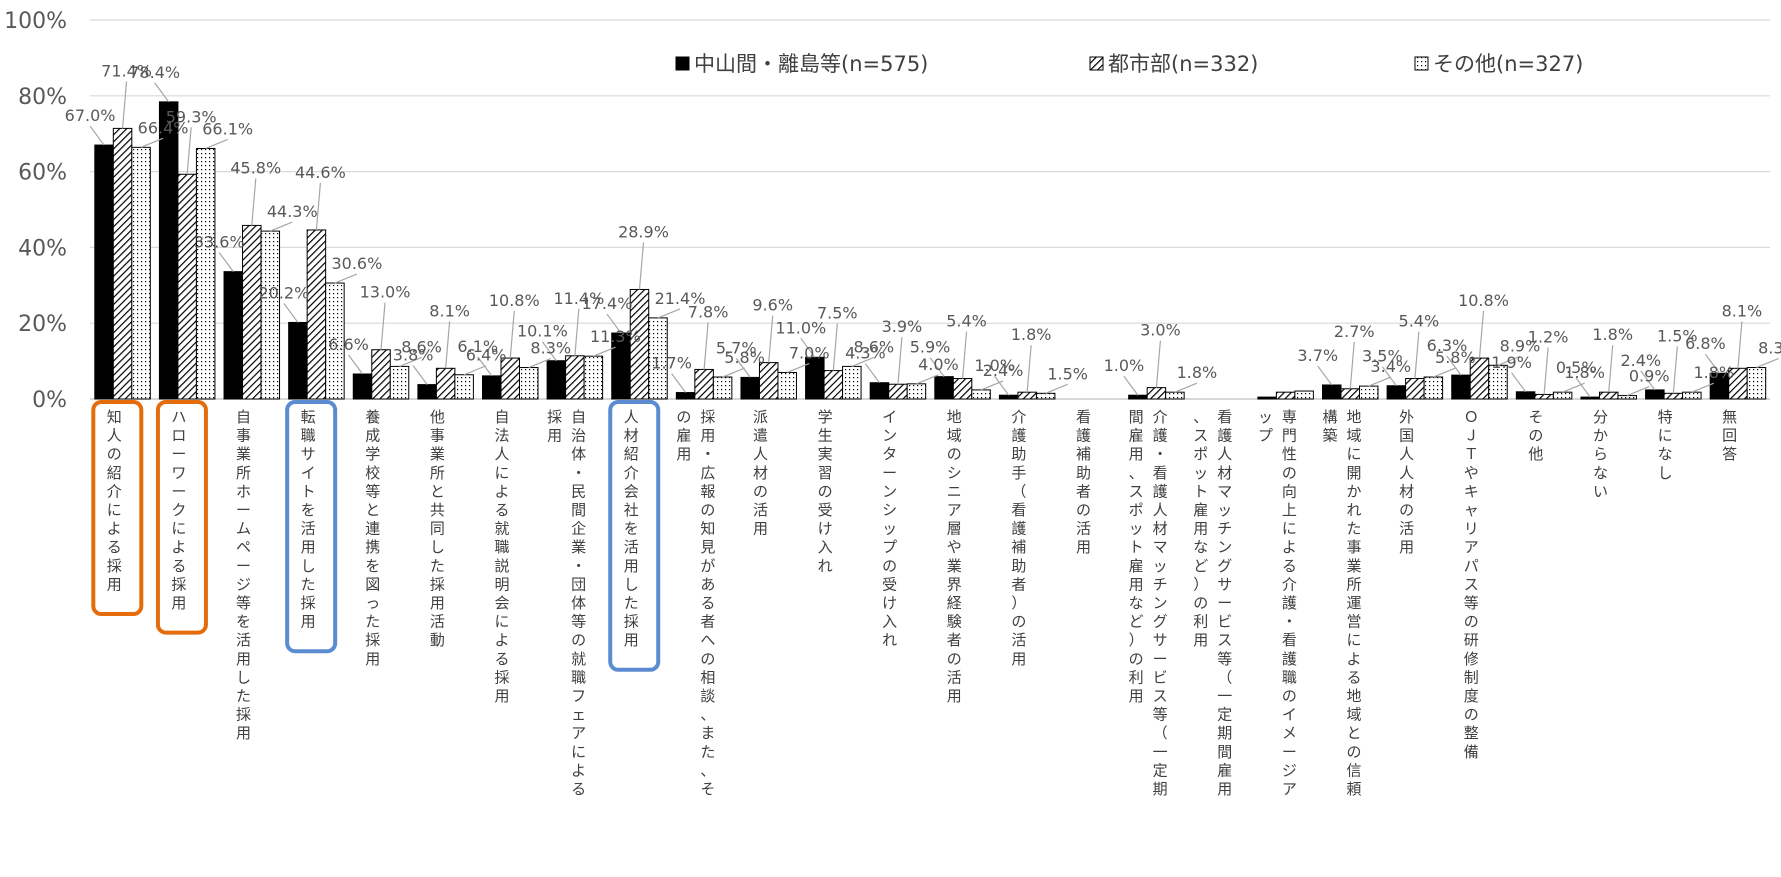 This screenshot has width=1781, height=877. What do you see at coordinates (889, 566) in the screenshot?
I see `category-label: の` at bounding box center [889, 566].